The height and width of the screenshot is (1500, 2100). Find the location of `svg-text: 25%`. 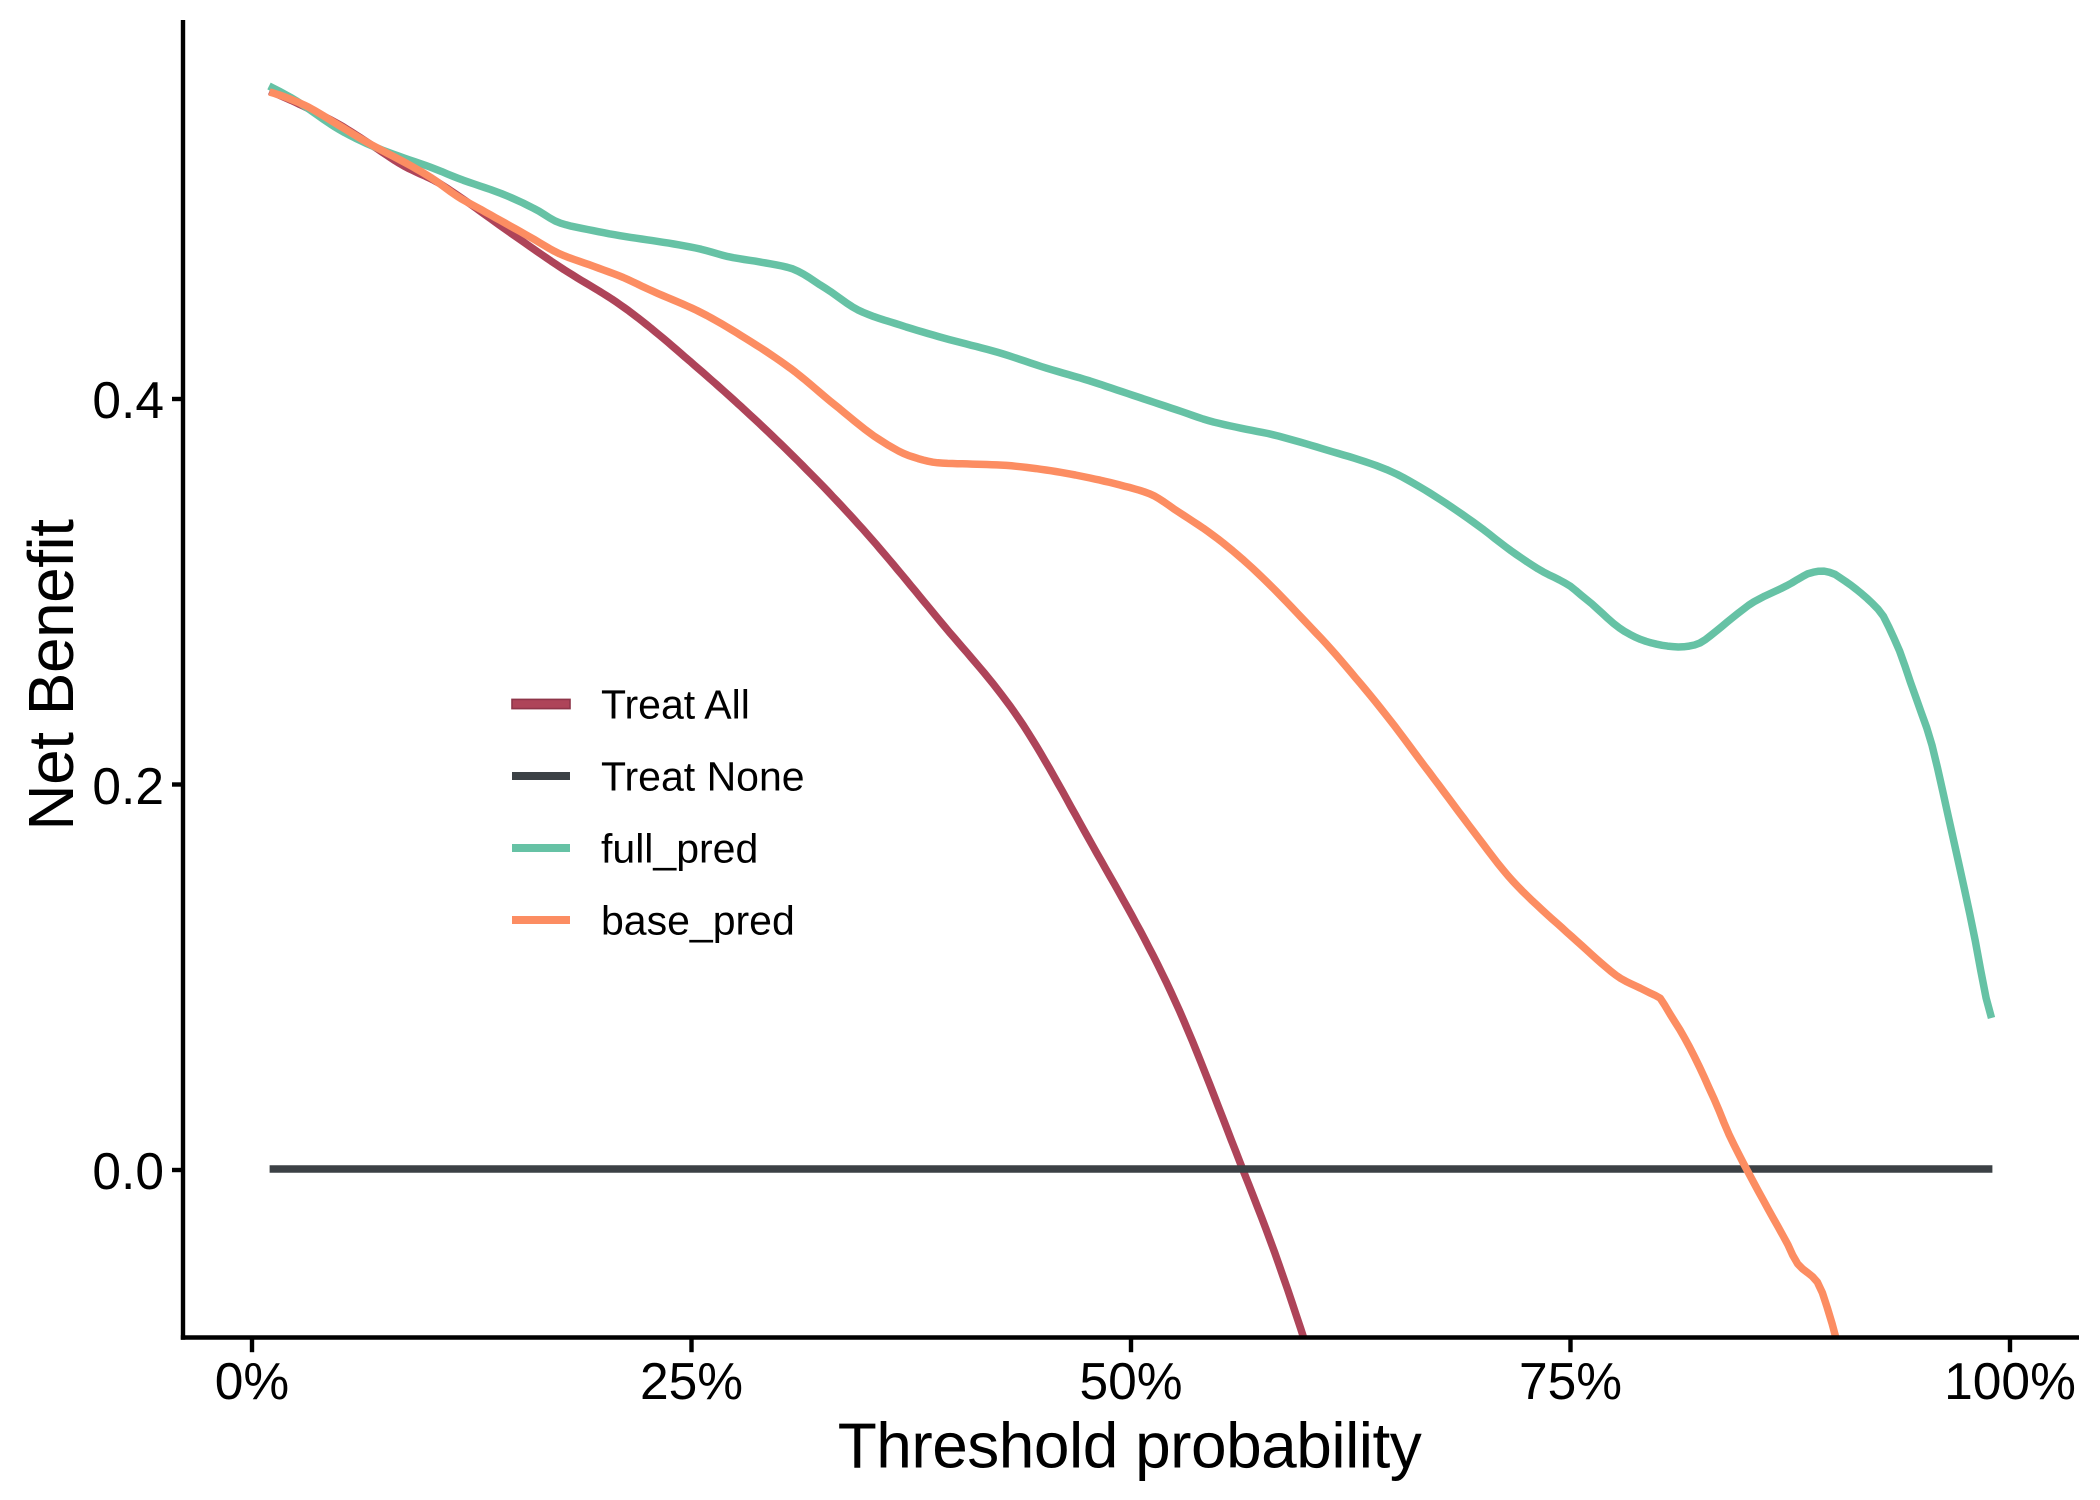

svg-text: 25% is located at coordinates (691, 1381).